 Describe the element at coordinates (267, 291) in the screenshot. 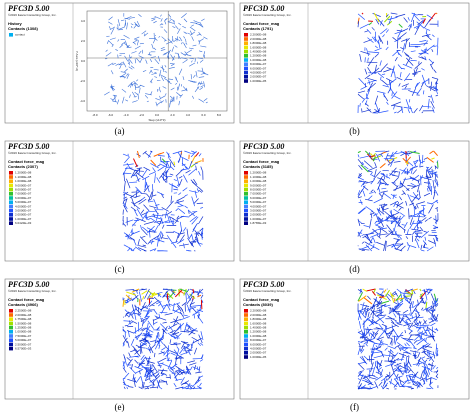

I see `copyright: ©2016 Itasca Consulting Group, Inc.` at that location.